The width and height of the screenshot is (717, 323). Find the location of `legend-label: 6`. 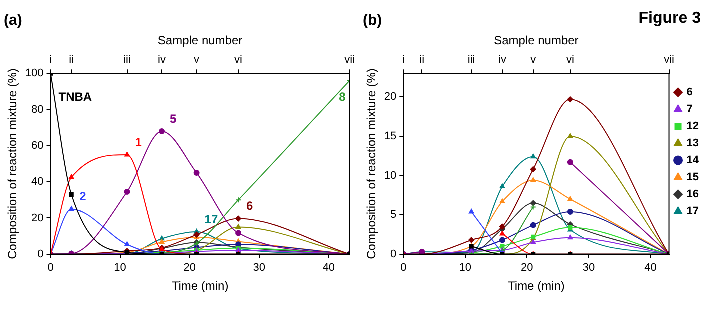

legend-label: 6 is located at coordinates (689, 92).